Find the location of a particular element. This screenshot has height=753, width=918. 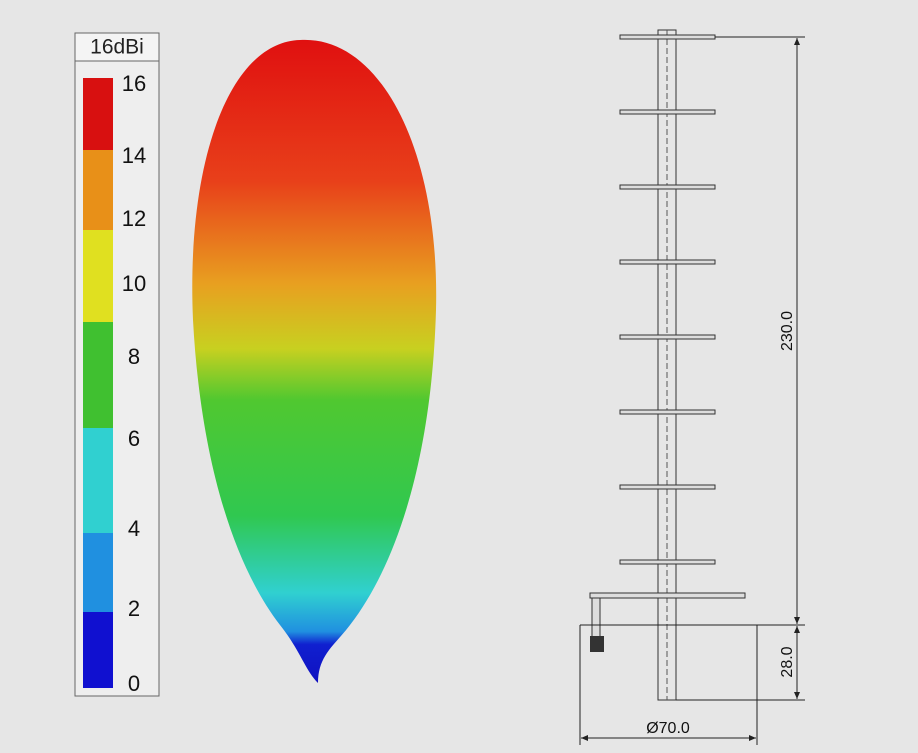

legend-label: 4 is located at coordinates (134, 528).